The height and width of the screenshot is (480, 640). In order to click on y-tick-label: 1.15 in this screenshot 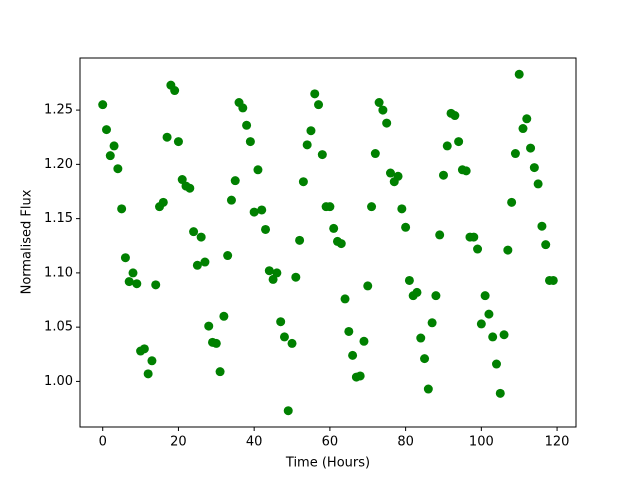, I will do `click(58, 218)`.